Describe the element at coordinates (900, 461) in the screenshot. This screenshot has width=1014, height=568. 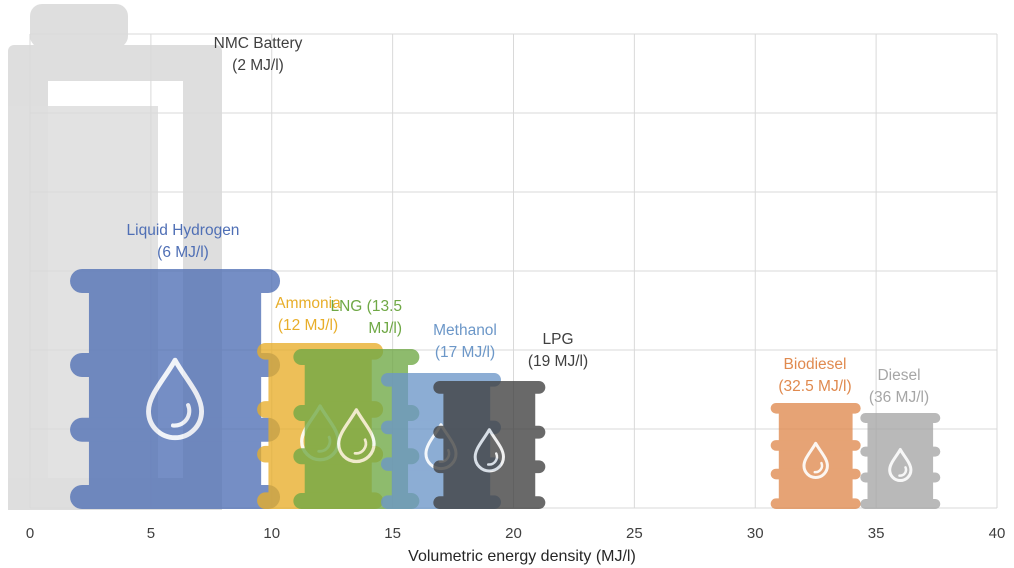
I see `diesel-barrel-icon` at that location.